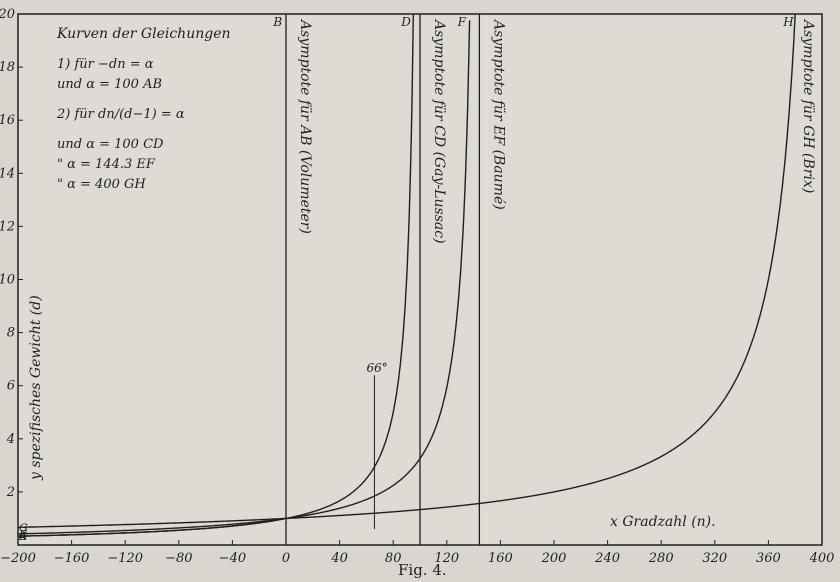 The image size is (840, 582). What do you see at coordinates (7, 67) in the screenshot?
I see `y-tick-label: 18` at bounding box center [7, 67].